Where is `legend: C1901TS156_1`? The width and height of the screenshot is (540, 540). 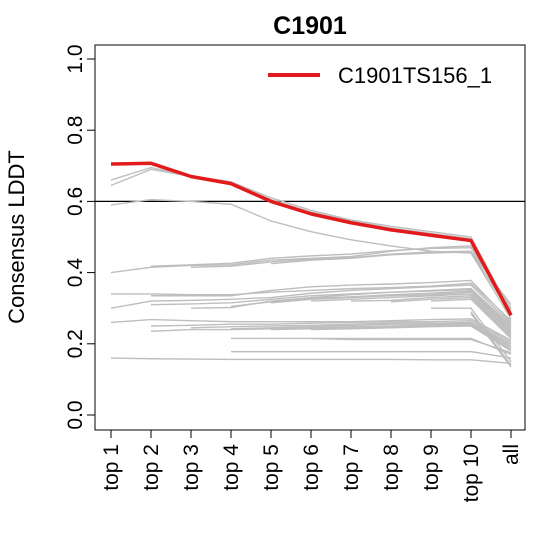
legend: C1901TS156_1 is located at coordinates (380, 75).